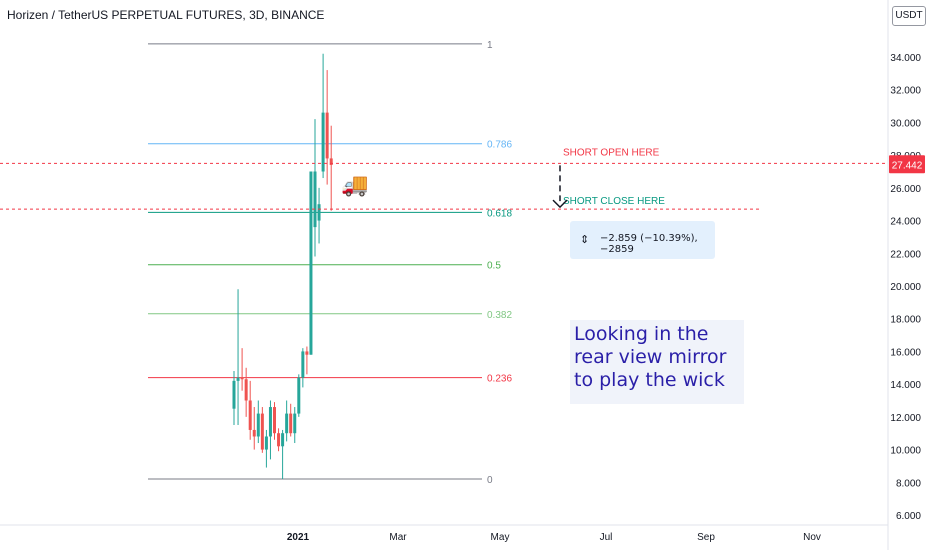 The height and width of the screenshot is (550, 932). Describe the element at coordinates (499, 145) in the screenshot. I see `fib-level-label: 0.786` at that location.